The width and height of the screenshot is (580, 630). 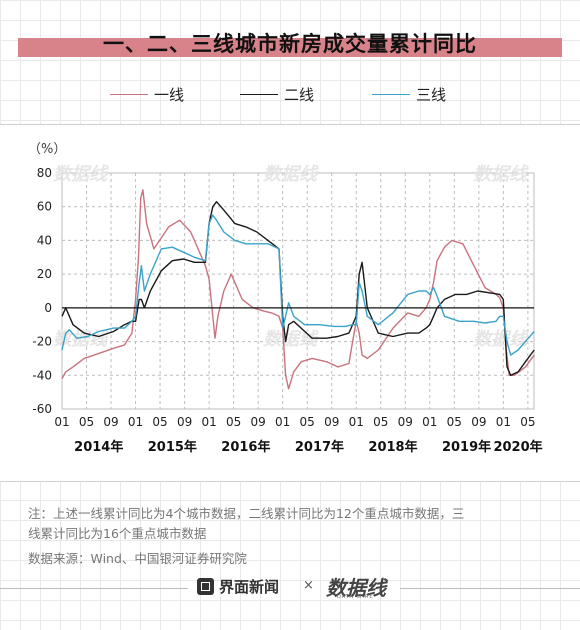 I want to click on footnote-line-1: 注：上述一线累计同比为4个城市数据，二线累计同比为12个重点城市数据，三, so click(x=246, y=513).